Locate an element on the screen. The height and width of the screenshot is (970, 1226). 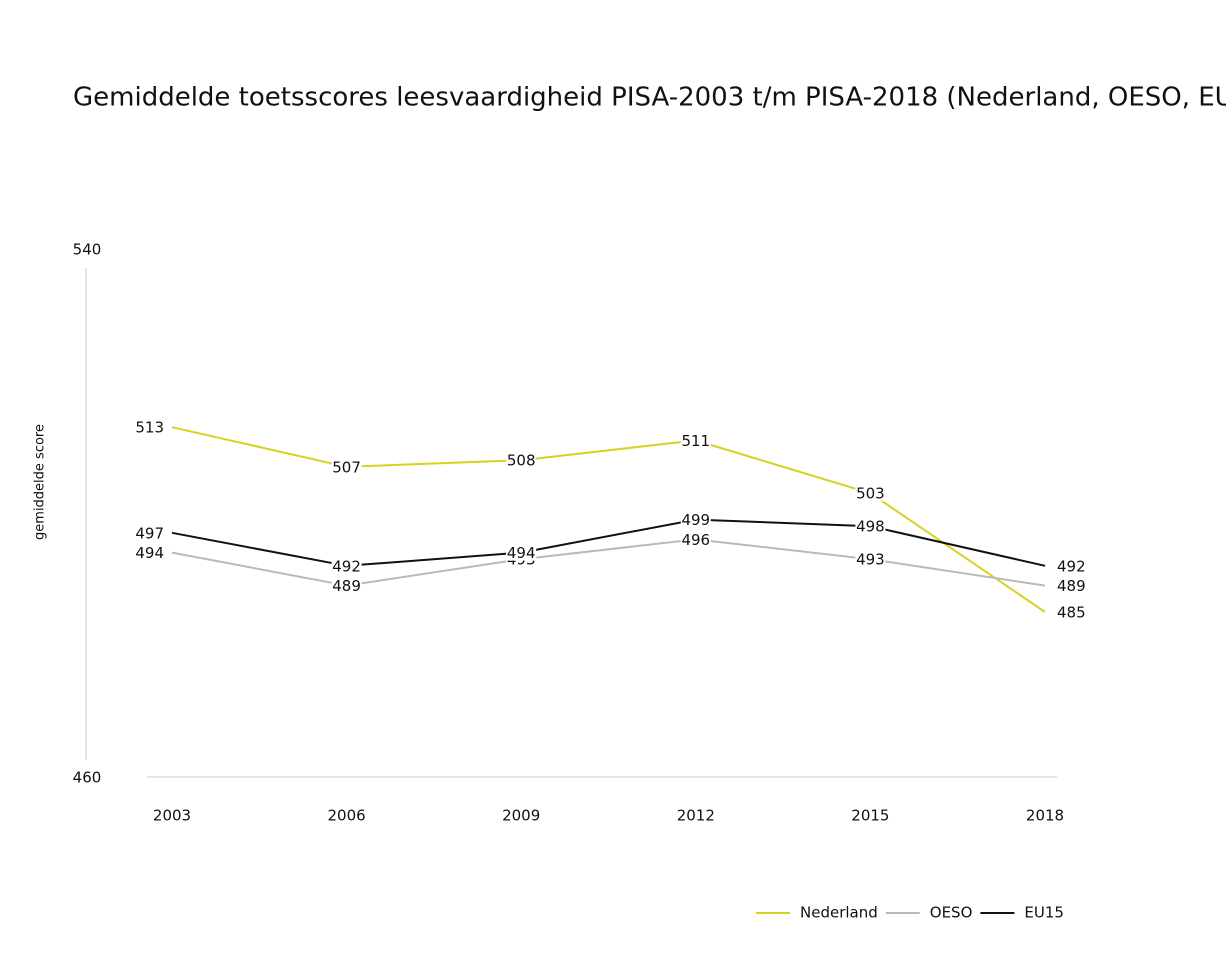
data-label: 511 is located at coordinates (695, 441).